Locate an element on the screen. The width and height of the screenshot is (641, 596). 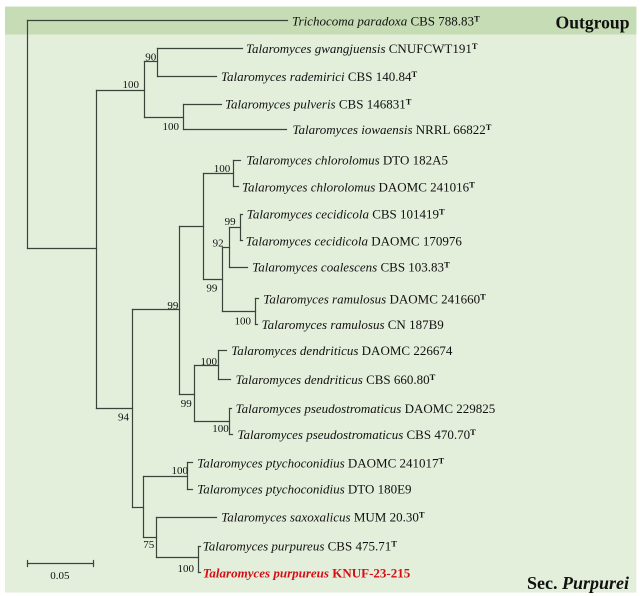
svg-text:Talaromyces ptychoconidius DTO: Talaromyces ptychoconidius DTO 180E9 is located at coordinates (304, 489).